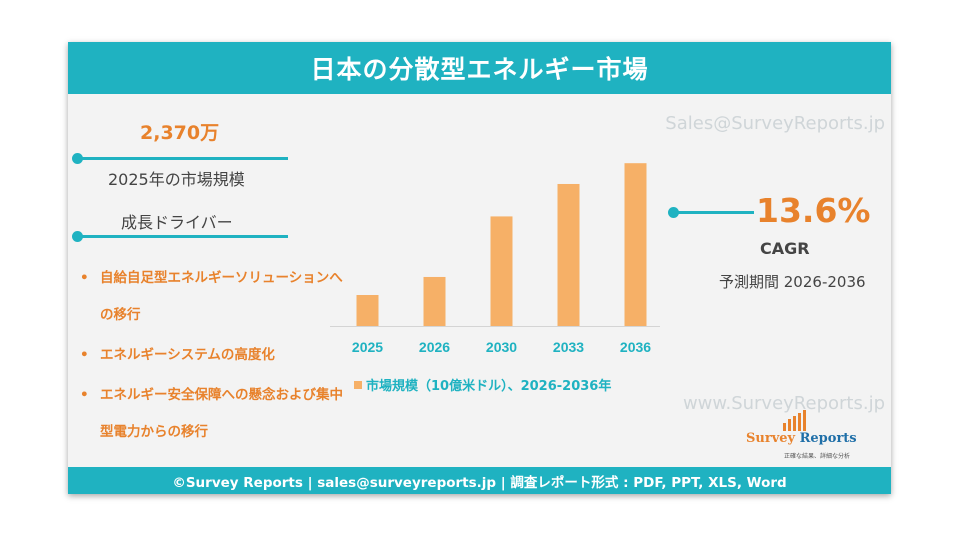 This screenshot has width=960, height=540. What do you see at coordinates (182, 158) in the screenshot?
I see `market-line` at bounding box center [182, 158].